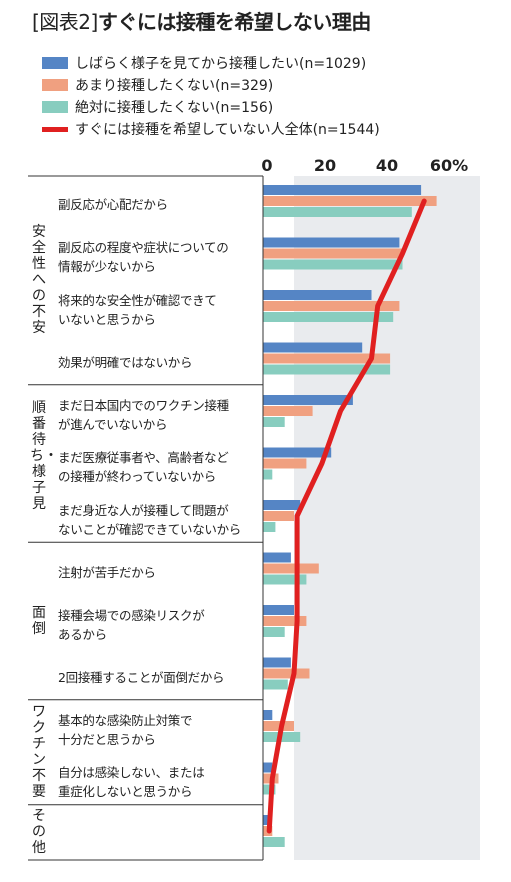  What do you see at coordinates (39, 752) in the screenshot?
I see `group-label: ワクチン不要` at bounding box center [39, 752].